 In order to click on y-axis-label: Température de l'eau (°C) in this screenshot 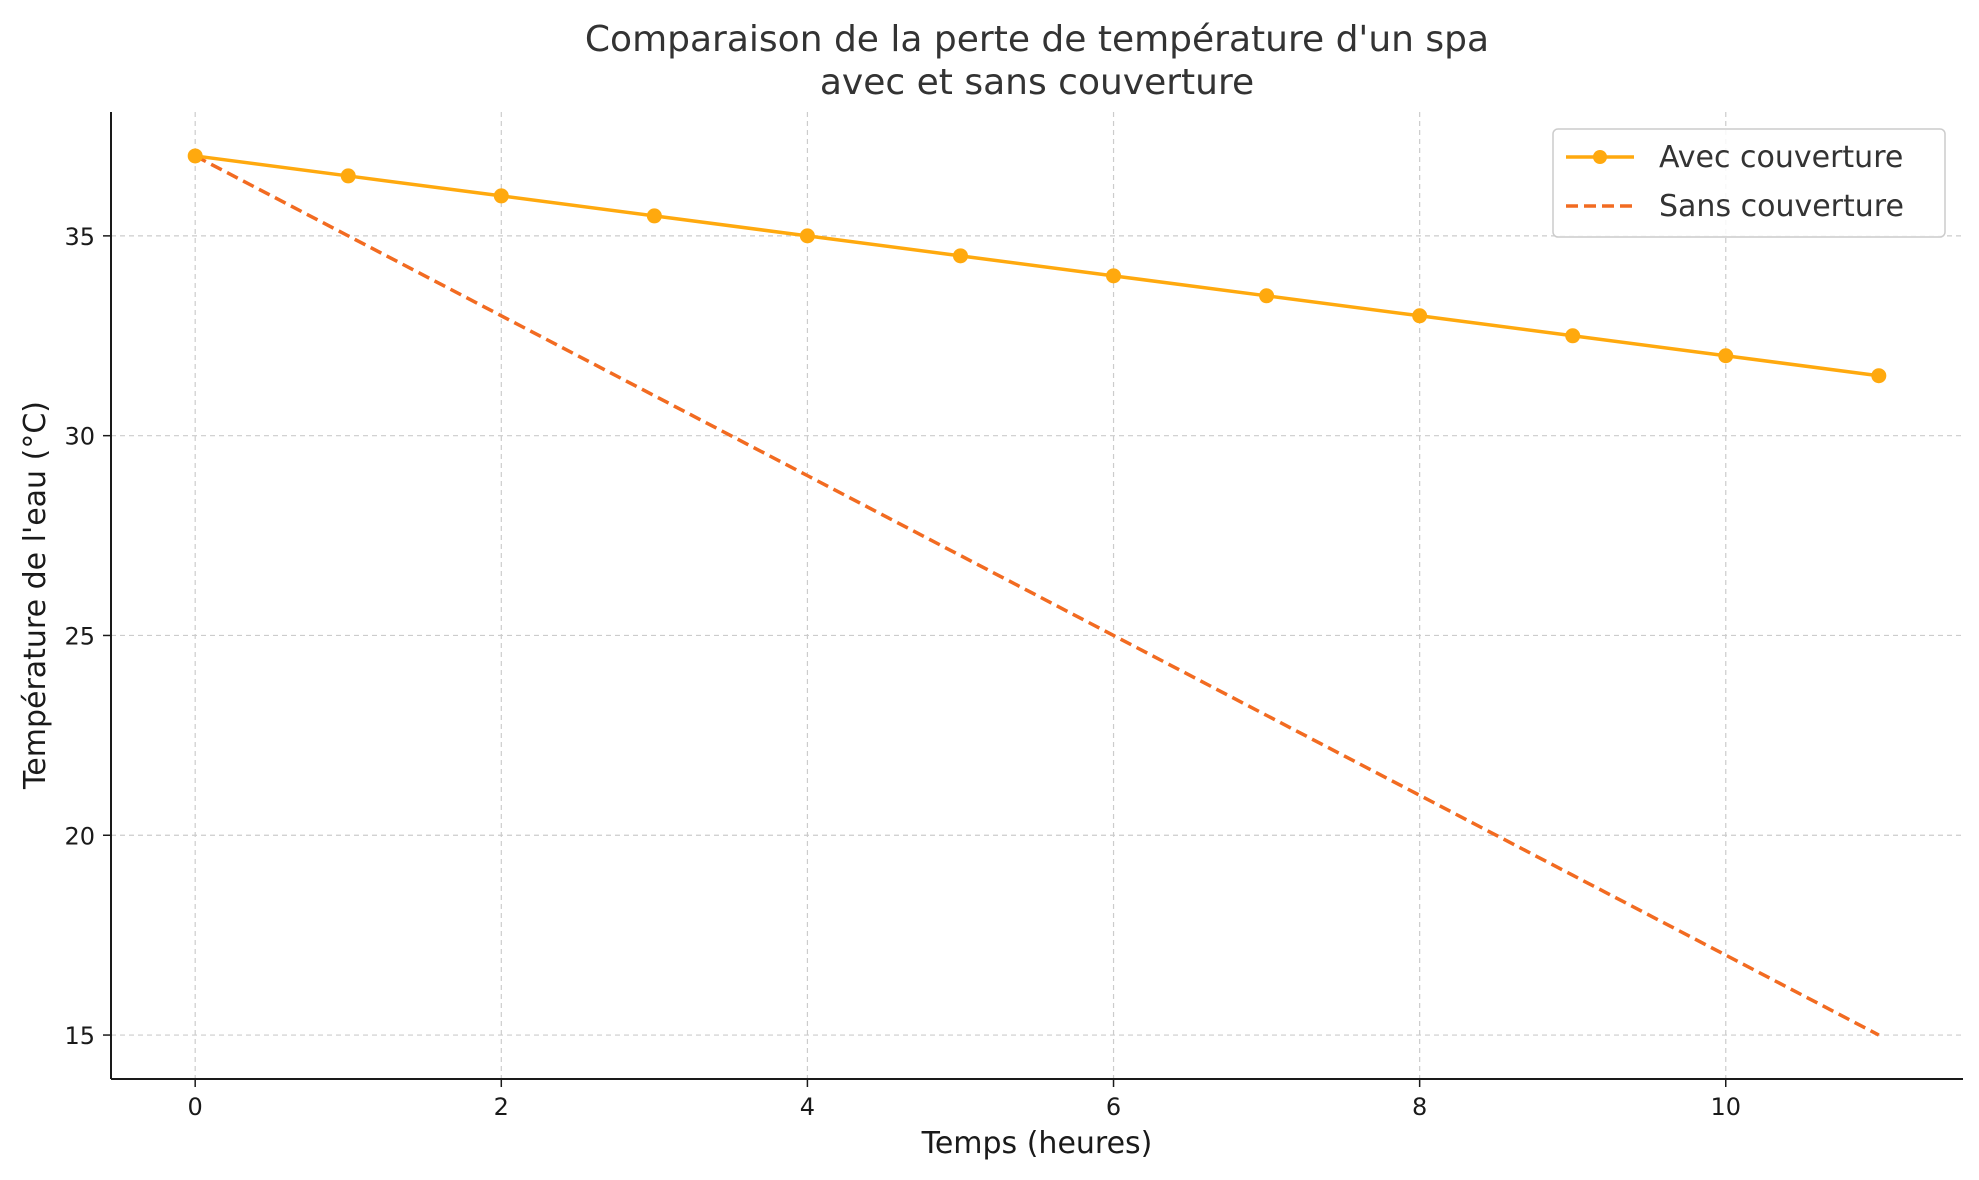, I will do `click(35, 595)`.